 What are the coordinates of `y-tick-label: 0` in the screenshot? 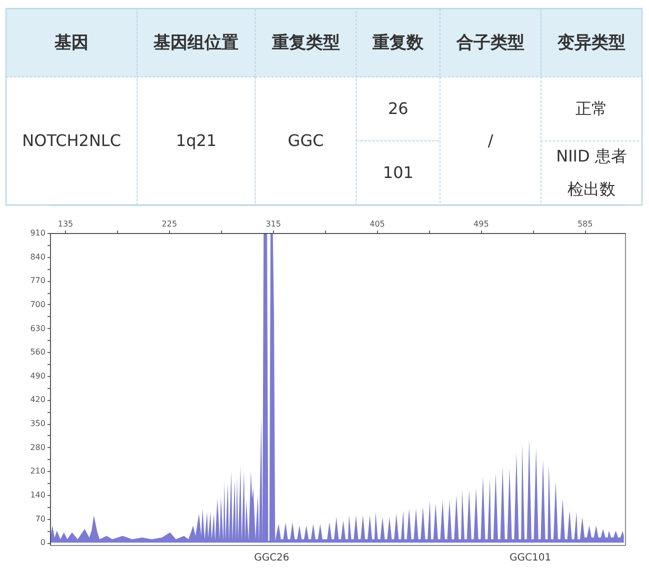 It's located at (43, 543).